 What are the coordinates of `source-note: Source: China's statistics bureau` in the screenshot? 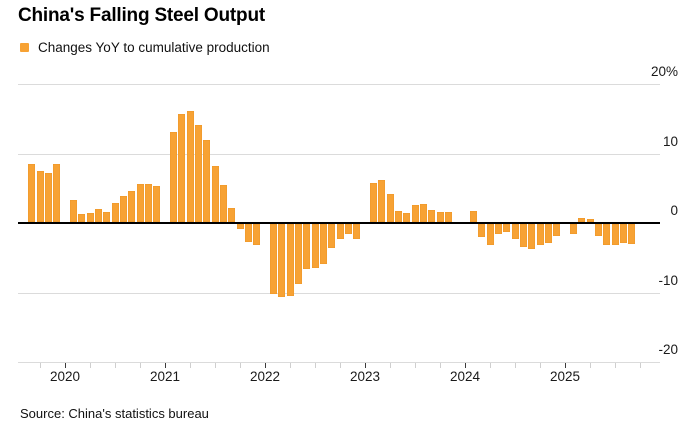 It's located at (114, 413).